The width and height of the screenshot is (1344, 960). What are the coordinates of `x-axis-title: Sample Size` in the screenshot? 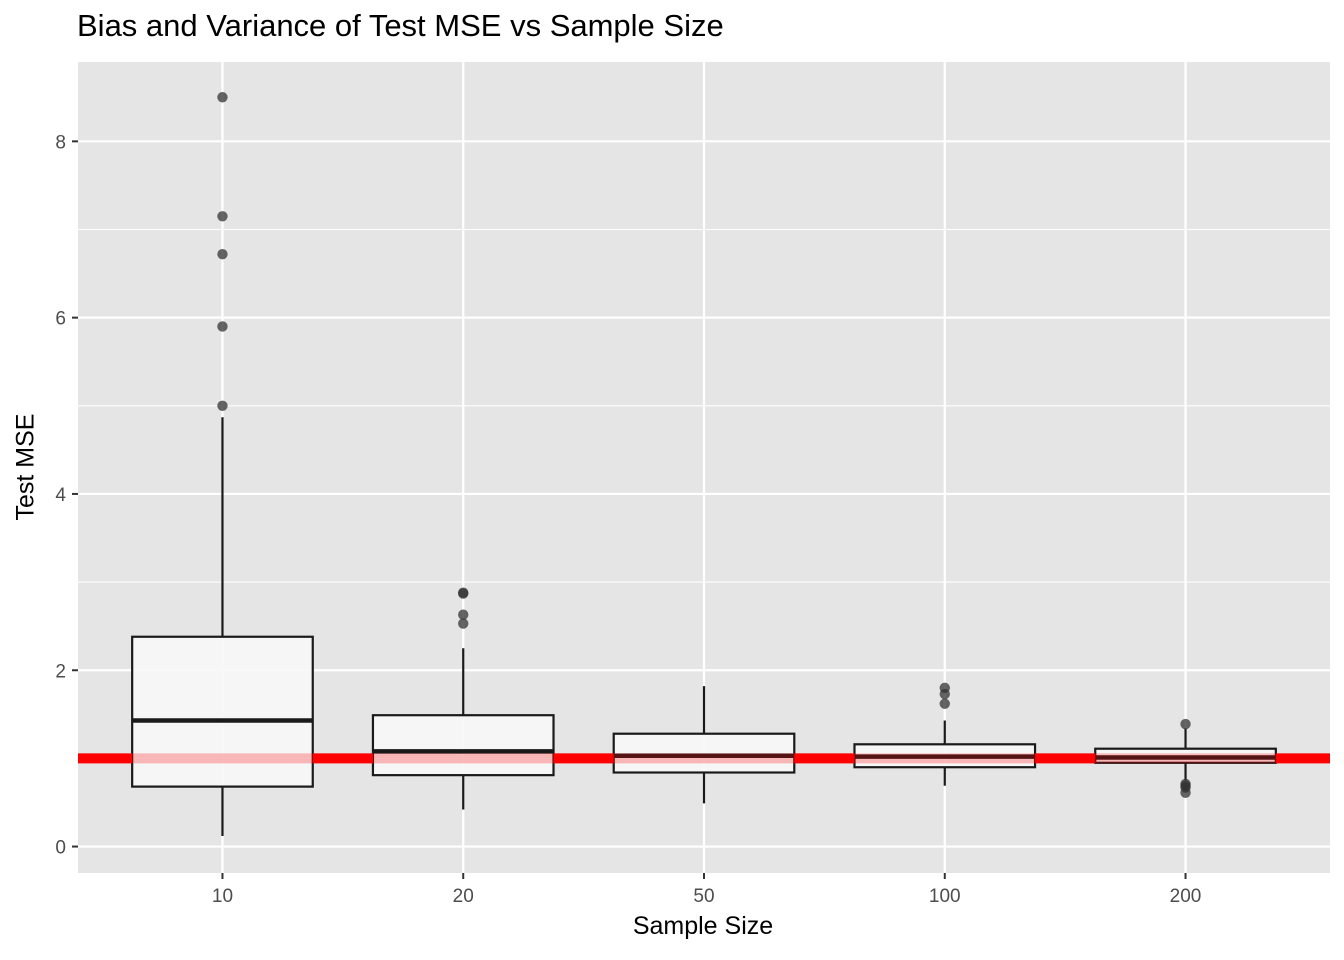 It's located at (703, 926).